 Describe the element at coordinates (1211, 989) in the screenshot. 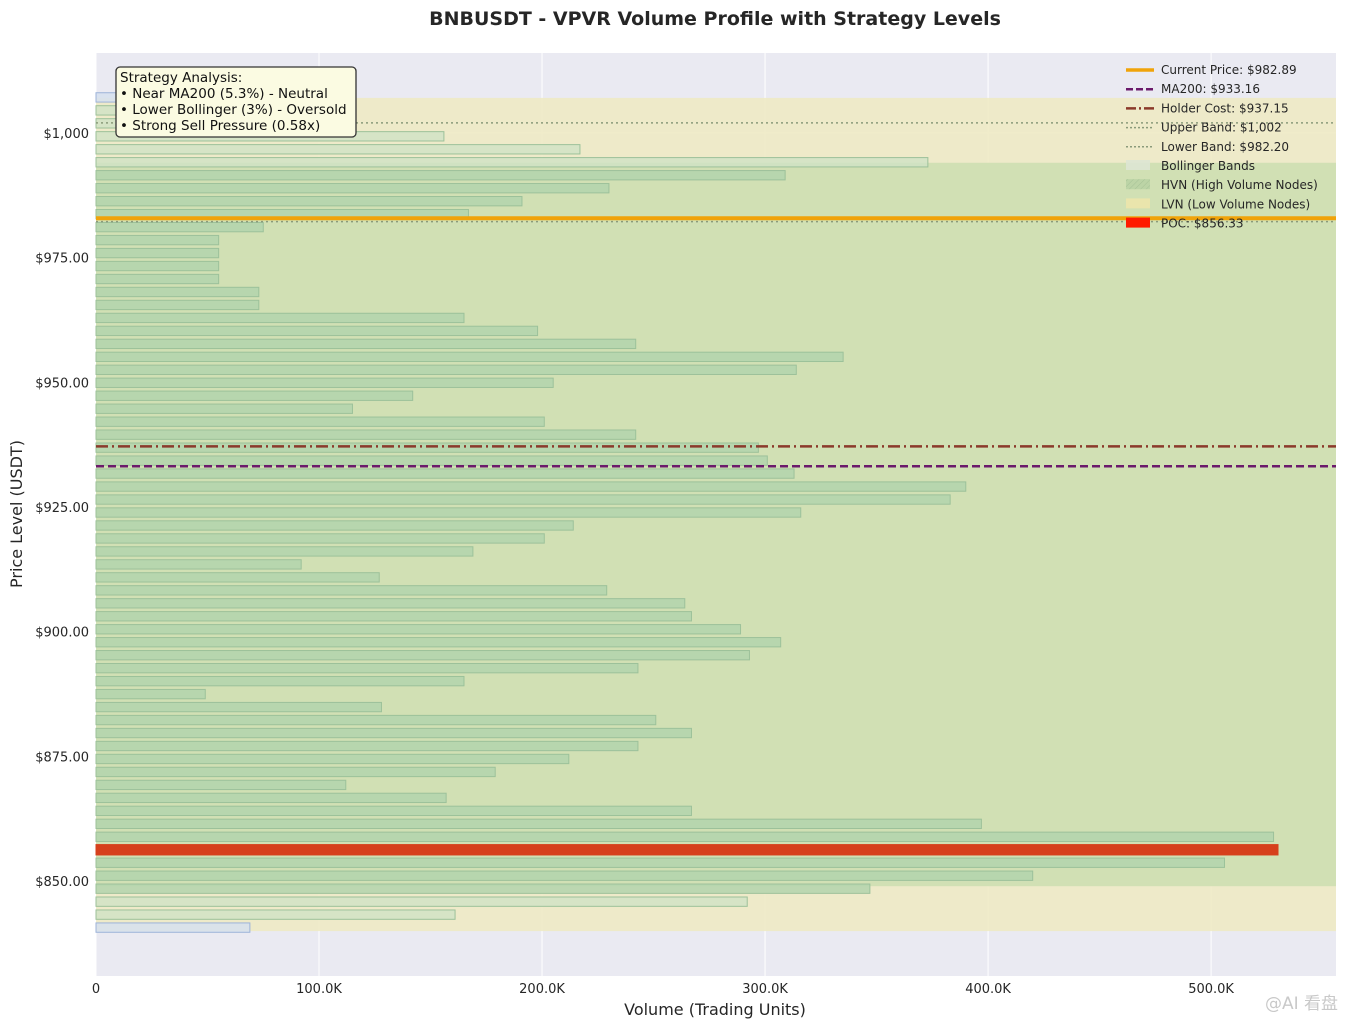

I see `x-tick-label: 500.0K` at that location.